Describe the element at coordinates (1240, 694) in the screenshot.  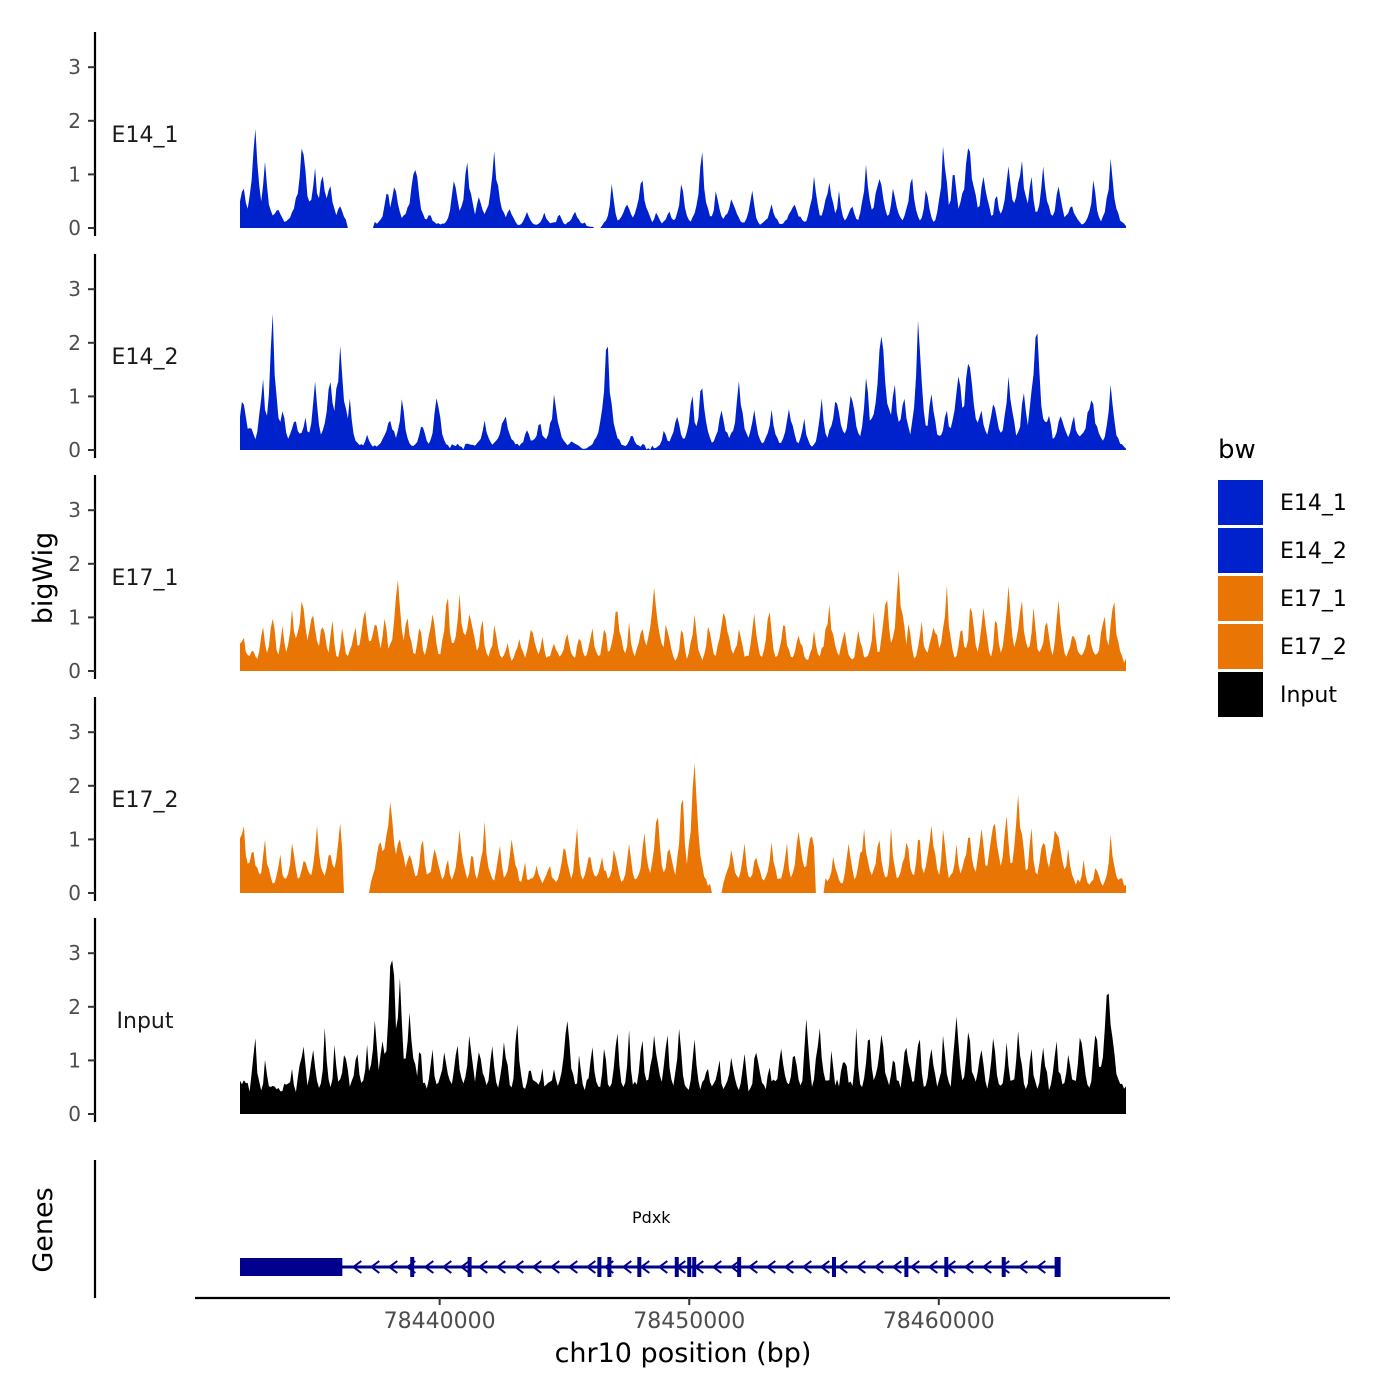
I see `legend-swatch-Input` at that location.